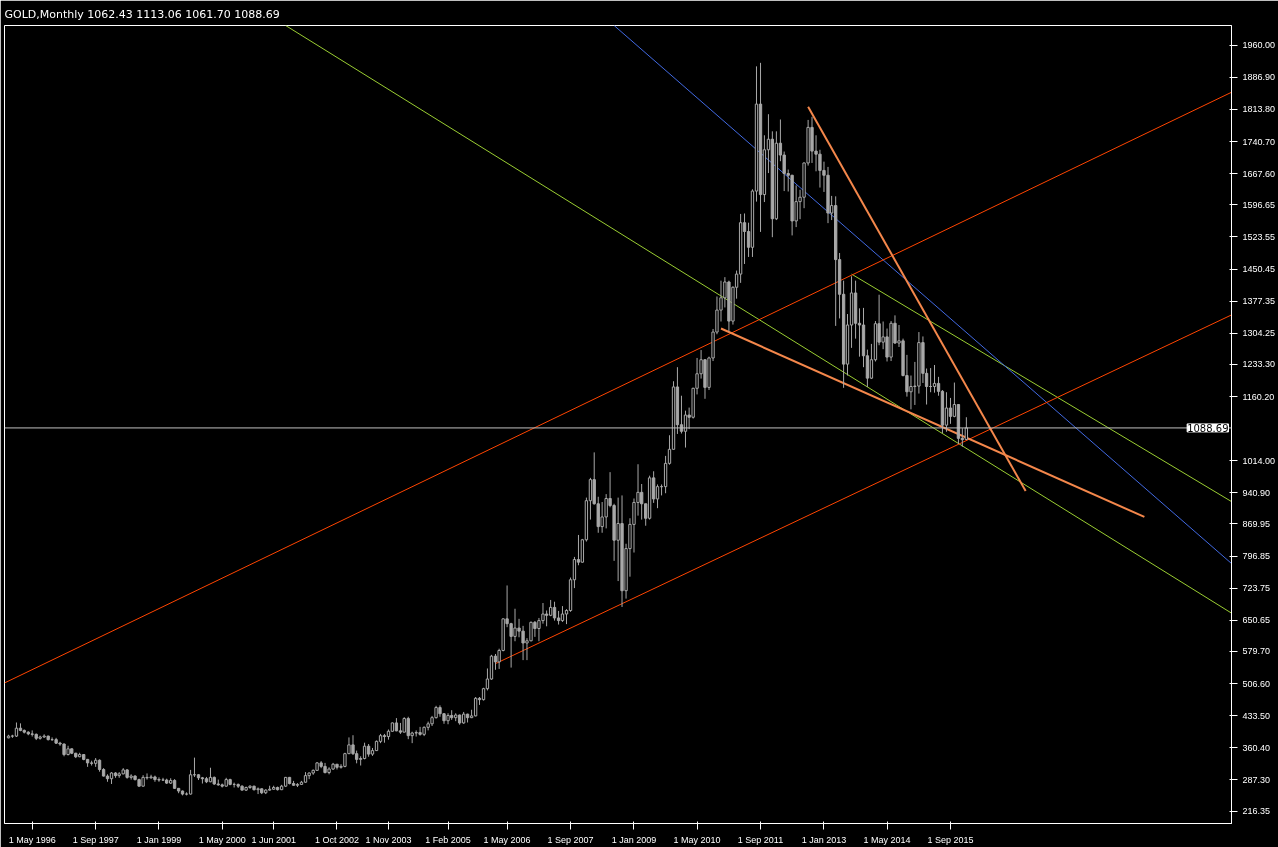 This screenshot has width=1278, height=847. What do you see at coordinates (1259, 301) in the screenshot?
I see `y-tick-label: 1377.35` at bounding box center [1259, 301].